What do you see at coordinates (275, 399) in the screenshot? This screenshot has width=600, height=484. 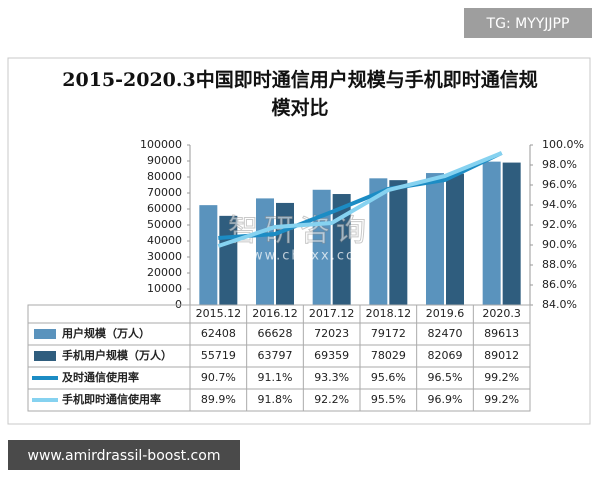 I see `table-cell: 91.8%` at bounding box center [275, 399].